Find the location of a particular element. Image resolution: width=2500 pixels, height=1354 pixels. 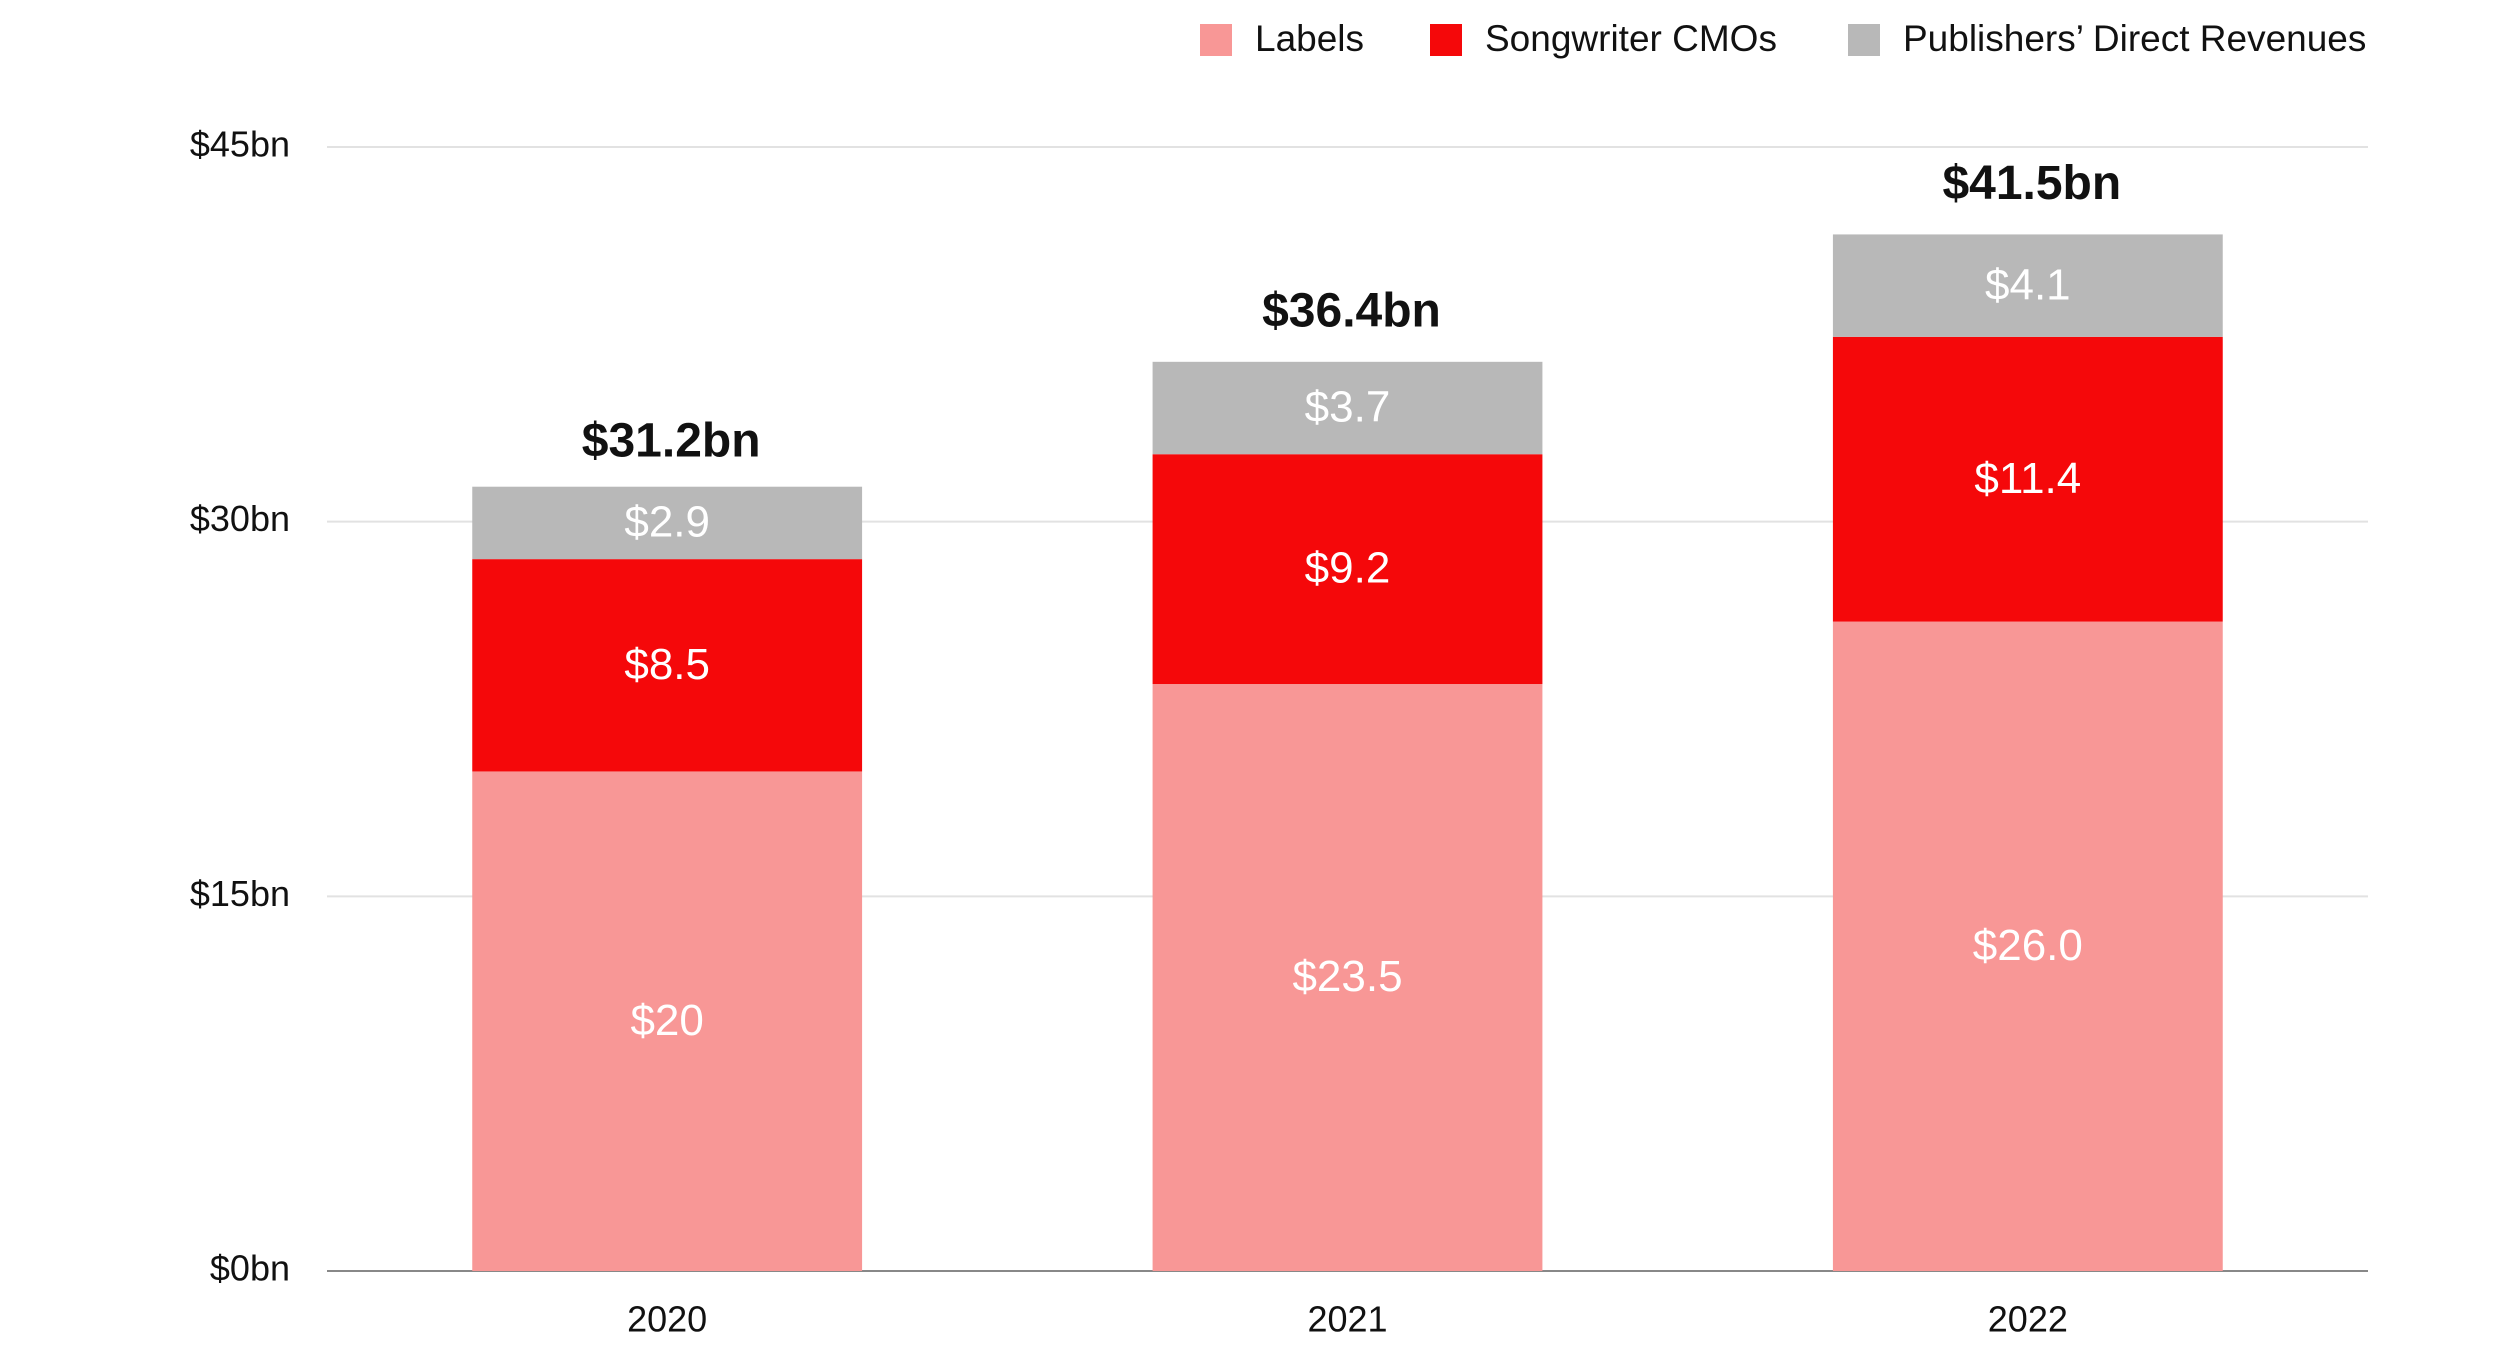

y-tick-label: $45bn is located at coordinates (240, 144).